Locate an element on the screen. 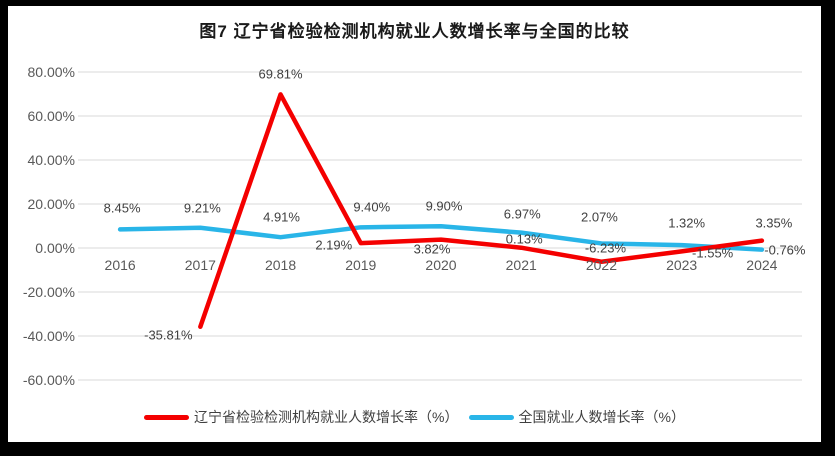  y-axis-tick-label: 40.00% is located at coordinates (51, 160).